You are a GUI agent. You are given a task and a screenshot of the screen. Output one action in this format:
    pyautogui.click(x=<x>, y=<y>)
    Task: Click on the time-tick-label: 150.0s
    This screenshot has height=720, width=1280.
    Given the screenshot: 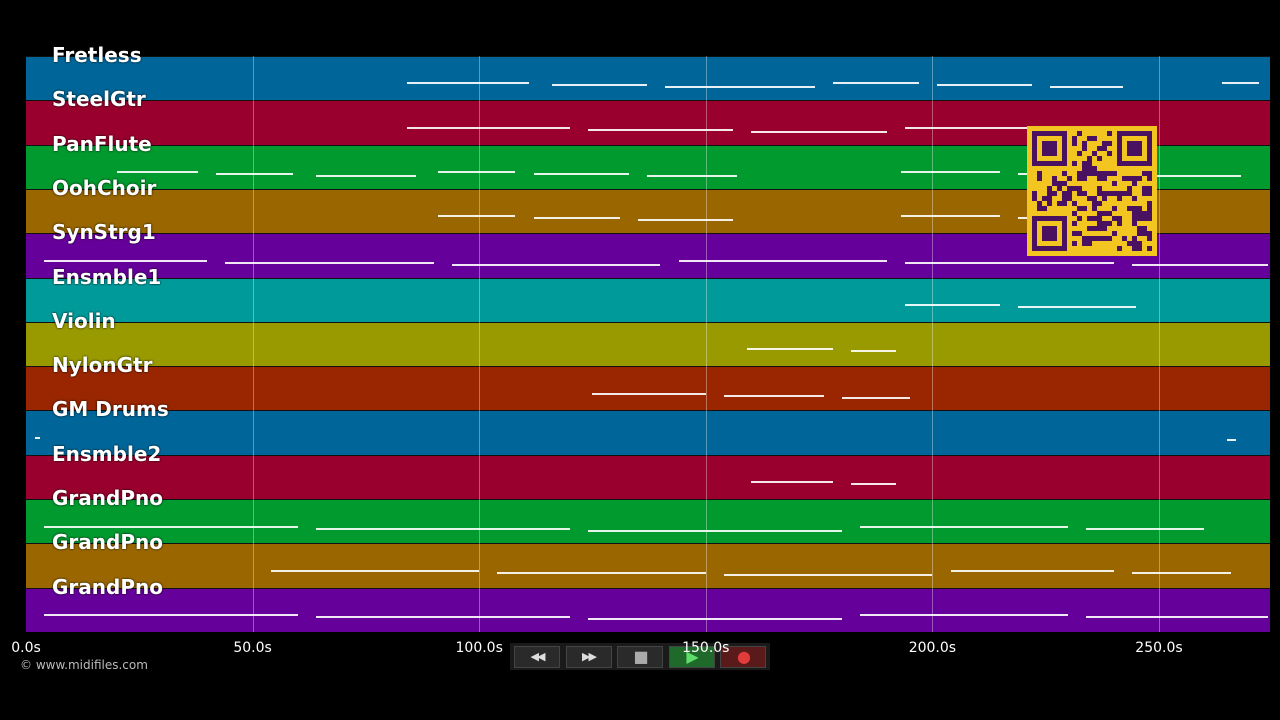 What is the action you would take?
    pyautogui.click(x=706, y=648)
    